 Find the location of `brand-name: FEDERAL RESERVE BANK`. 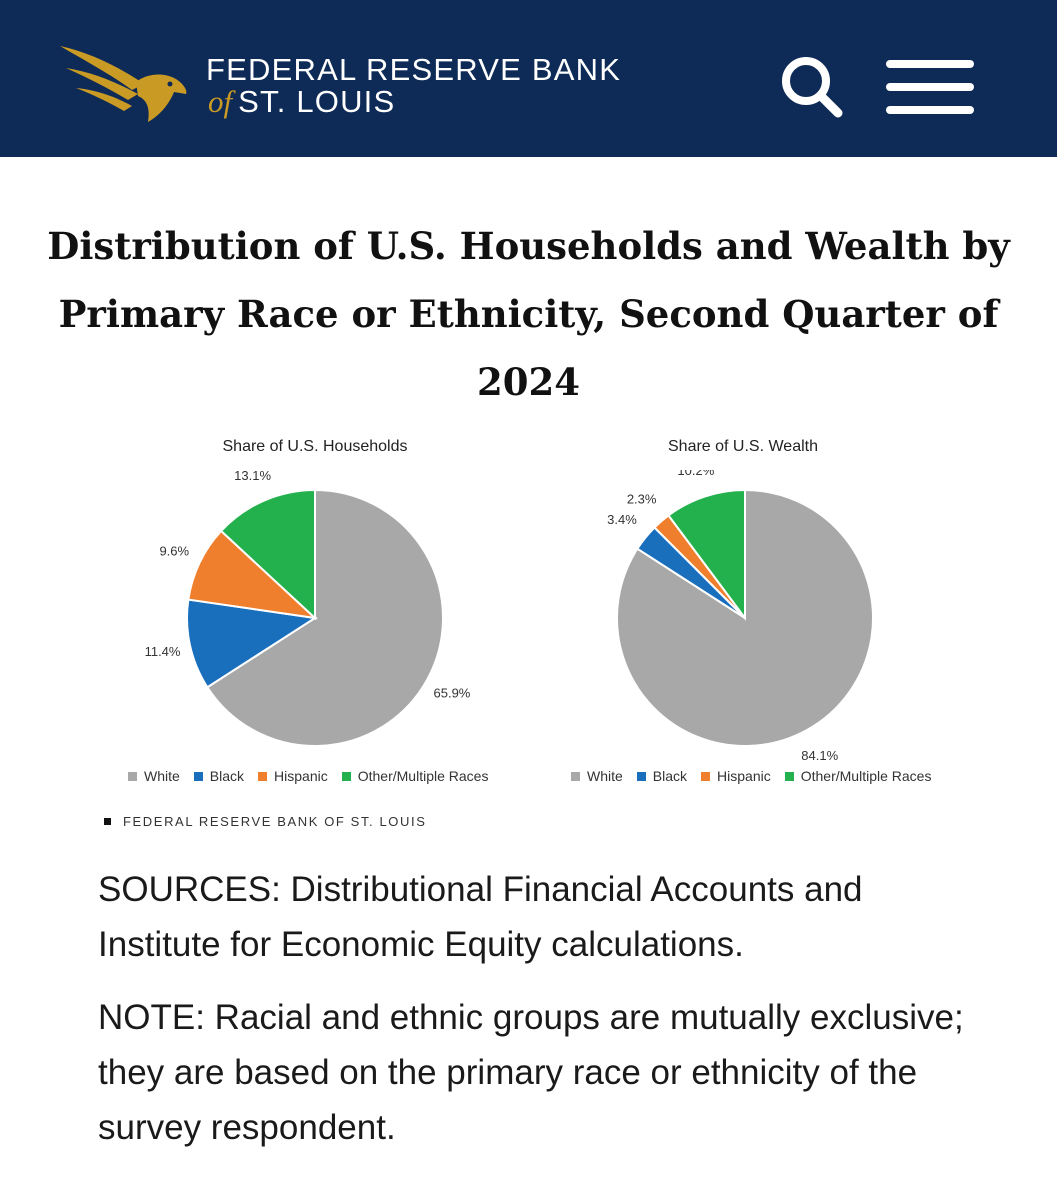

brand-name: FEDERAL RESERVE BANK is located at coordinates (414, 69).